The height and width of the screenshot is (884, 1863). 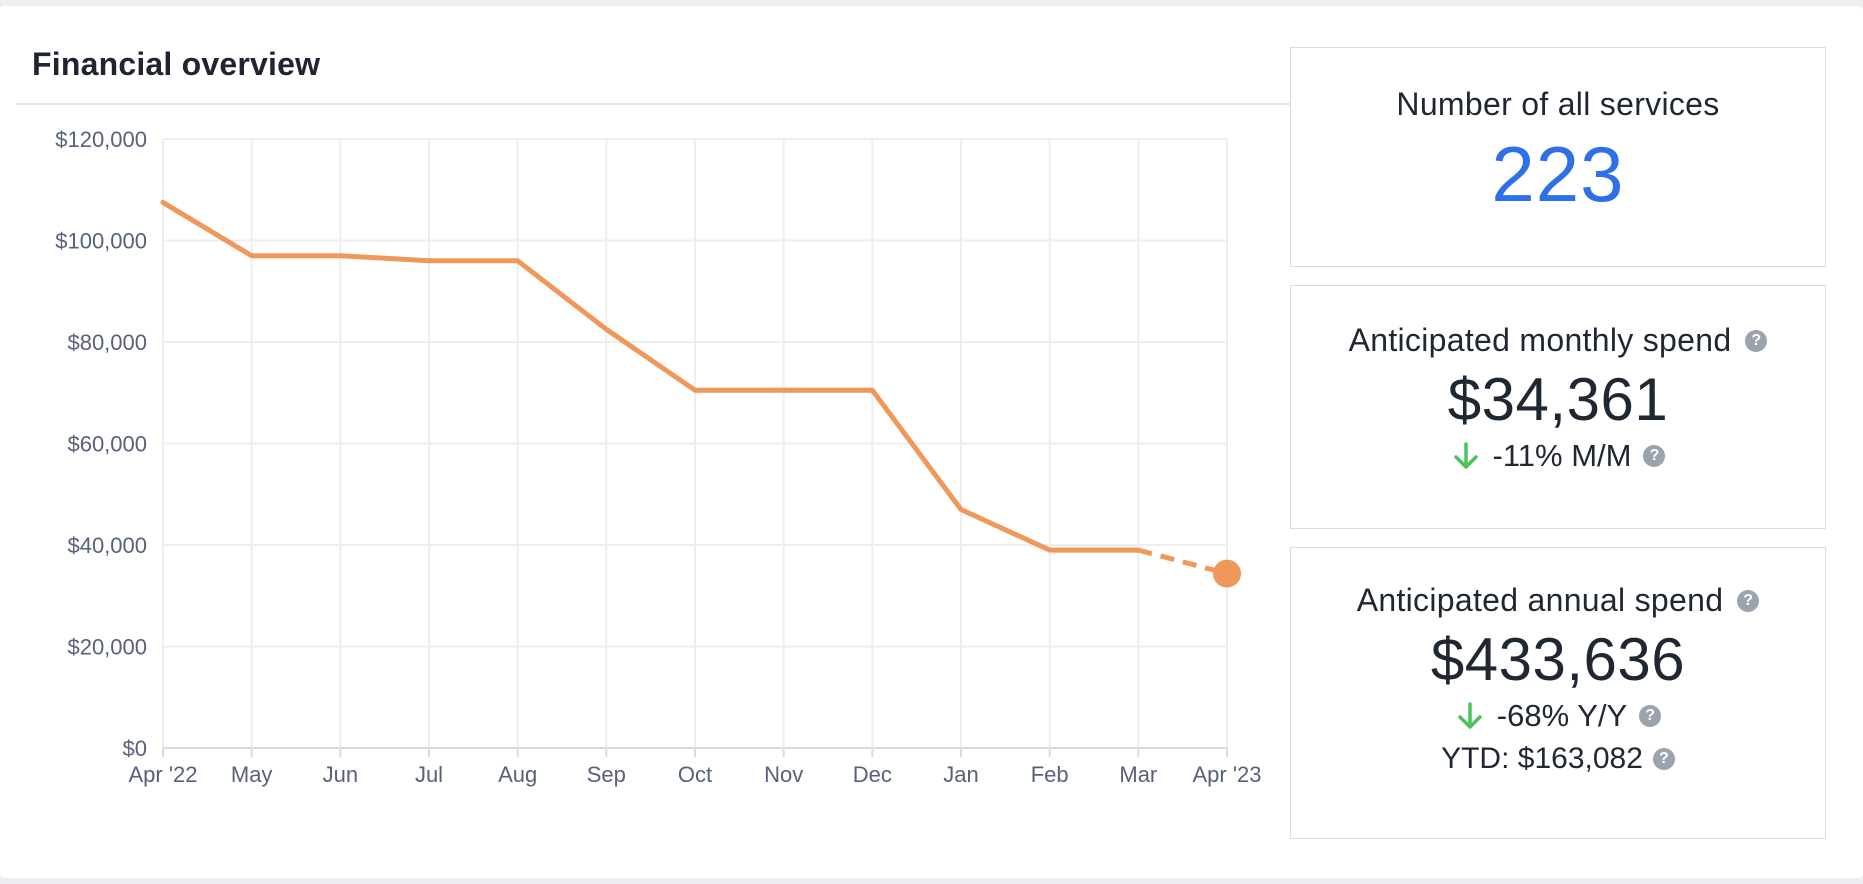 I want to click on services-count-card: Number of all services 223, so click(x=1558, y=157).